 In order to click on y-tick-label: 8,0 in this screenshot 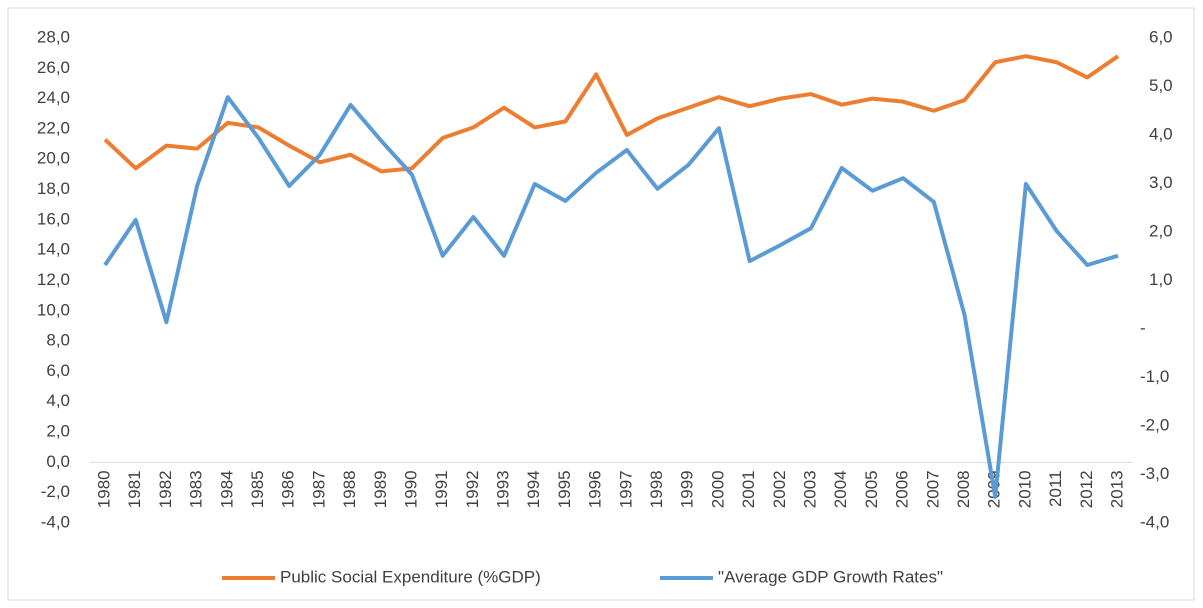, I will do `click(58, 340)`.